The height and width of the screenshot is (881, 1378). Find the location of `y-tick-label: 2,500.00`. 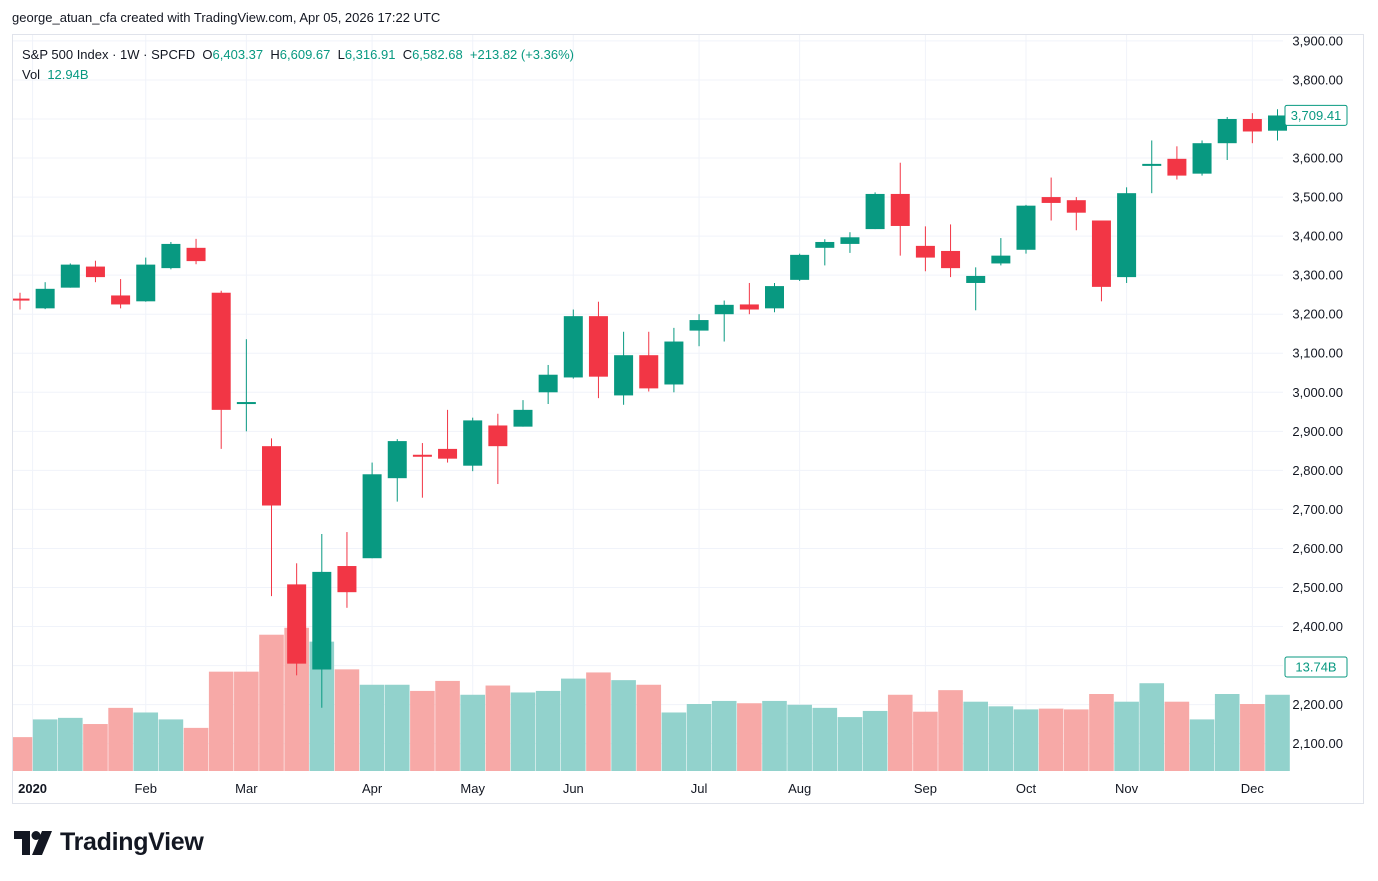

y-tick-label: 2,500.00 is located at coordinates (1317, 587).